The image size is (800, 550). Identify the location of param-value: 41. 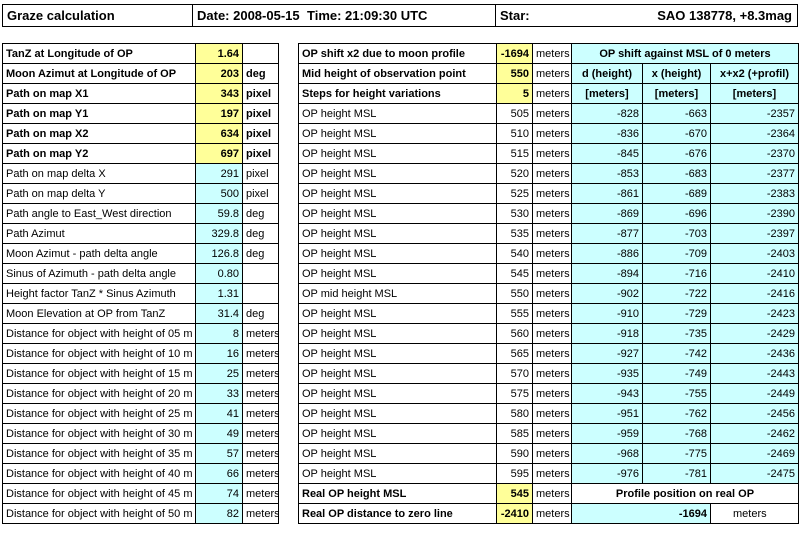
(219, 413).